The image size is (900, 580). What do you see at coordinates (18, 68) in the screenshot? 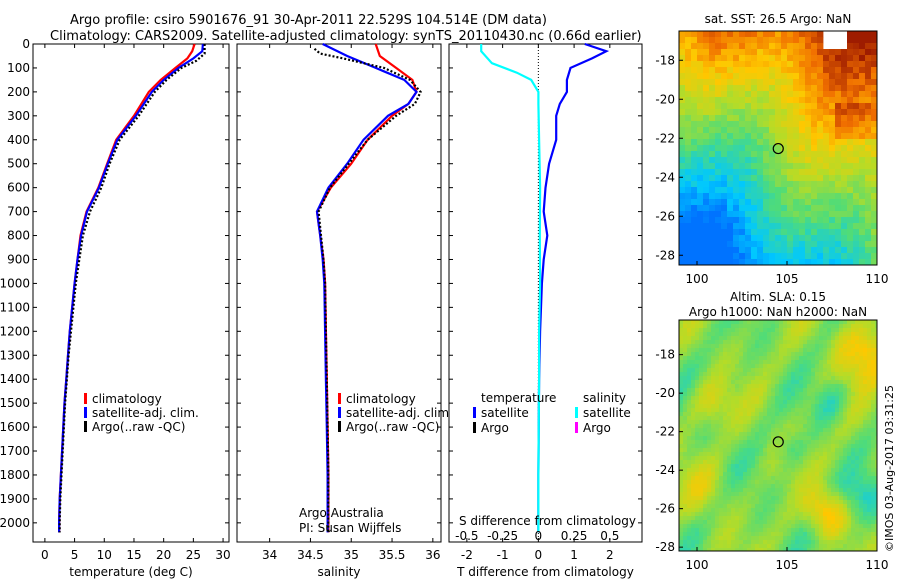
I see `temperature-ytick-label: 100` at bounding box center [18, 68].